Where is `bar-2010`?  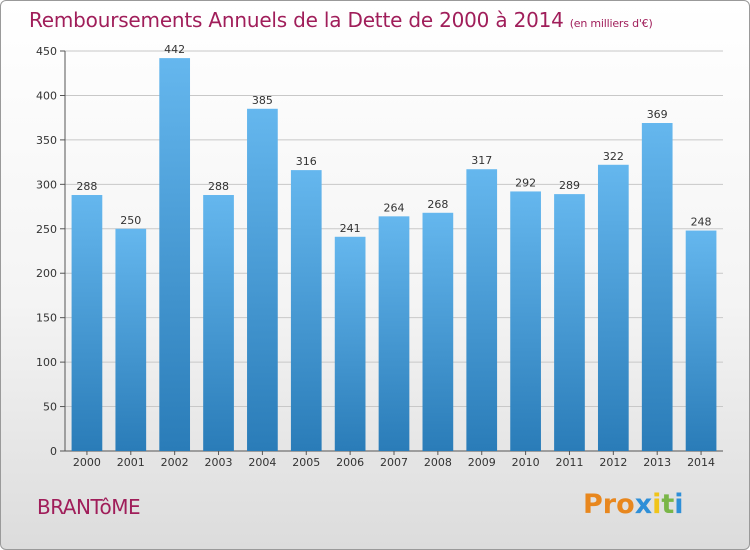 bar-2010 is located at coordinates (525, 321).